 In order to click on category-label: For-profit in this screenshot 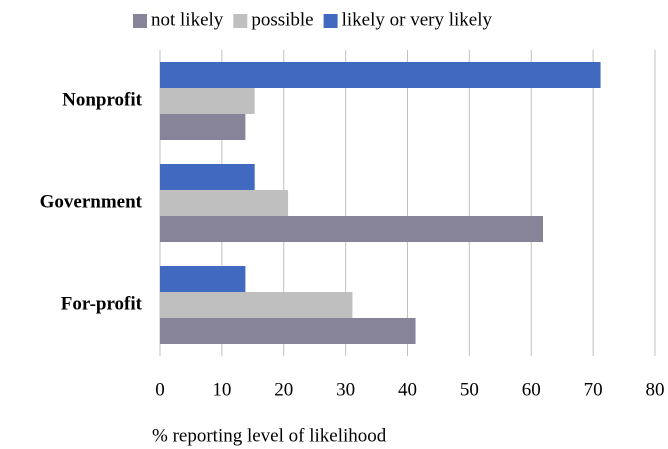, I will do `click(102, 303)`.